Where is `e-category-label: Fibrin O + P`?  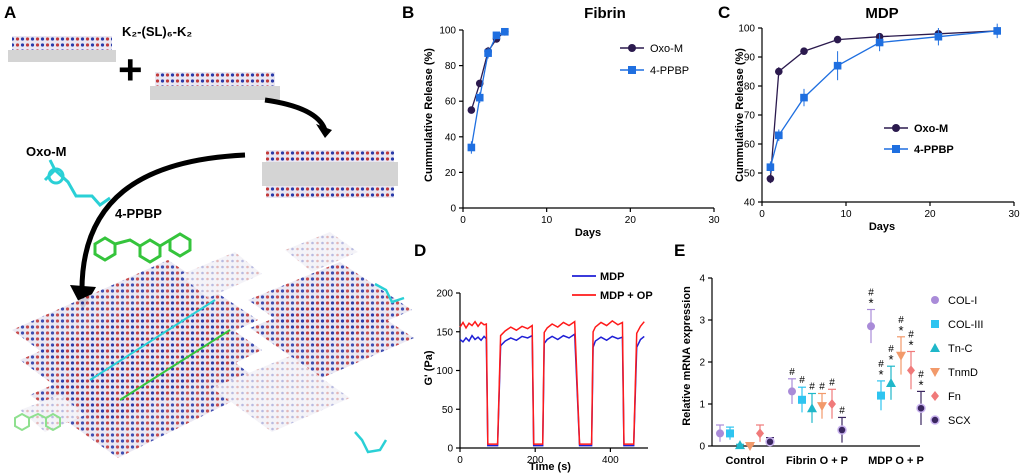
e-category-label: Fibrin O + P is located at coordinates (817, 461).